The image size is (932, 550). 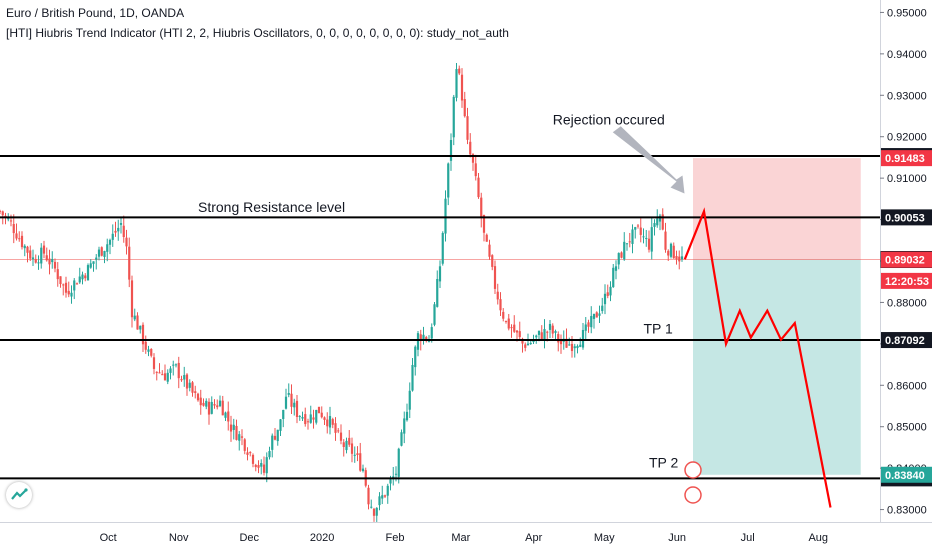 What do you see at coordinates (906, 217) in the screenshot?
I see `level-tag-1-bg` at bounding box center [906, 217].